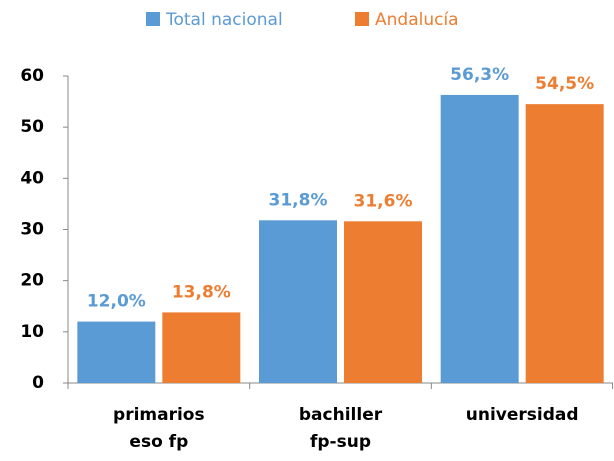 The width and height of the screenshot is (614, 461). Describe the element at coordinates (479, 75) in the screenshot. I see `value-label: 56,3%` at that location.